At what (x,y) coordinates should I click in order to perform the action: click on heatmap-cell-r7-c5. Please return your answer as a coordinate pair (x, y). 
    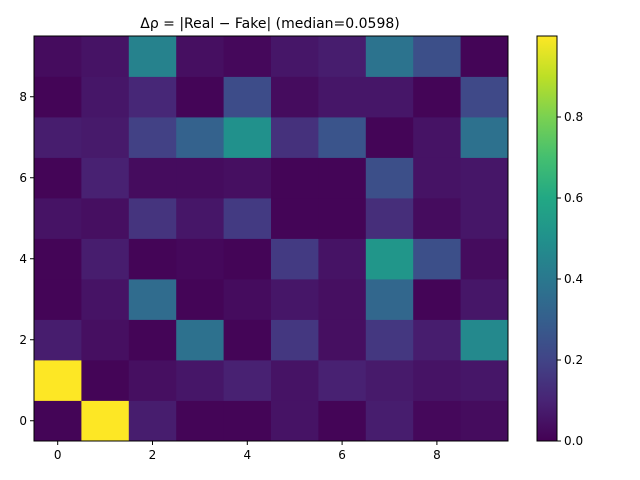
    Looking at the image, I should click on (295, 137).